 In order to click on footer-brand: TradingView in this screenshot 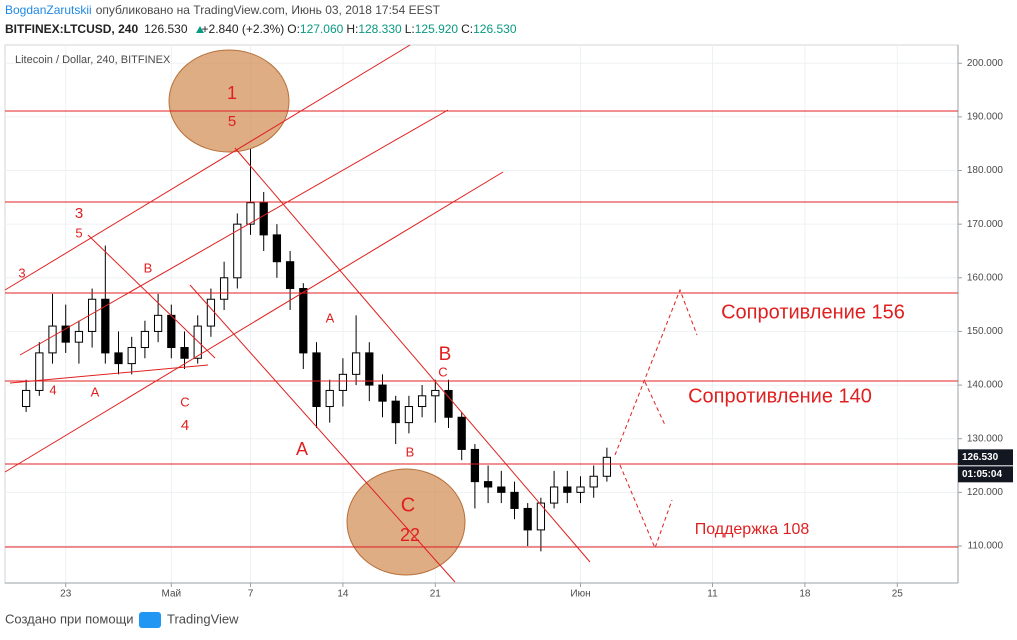, I will do `click(203, 618)`.